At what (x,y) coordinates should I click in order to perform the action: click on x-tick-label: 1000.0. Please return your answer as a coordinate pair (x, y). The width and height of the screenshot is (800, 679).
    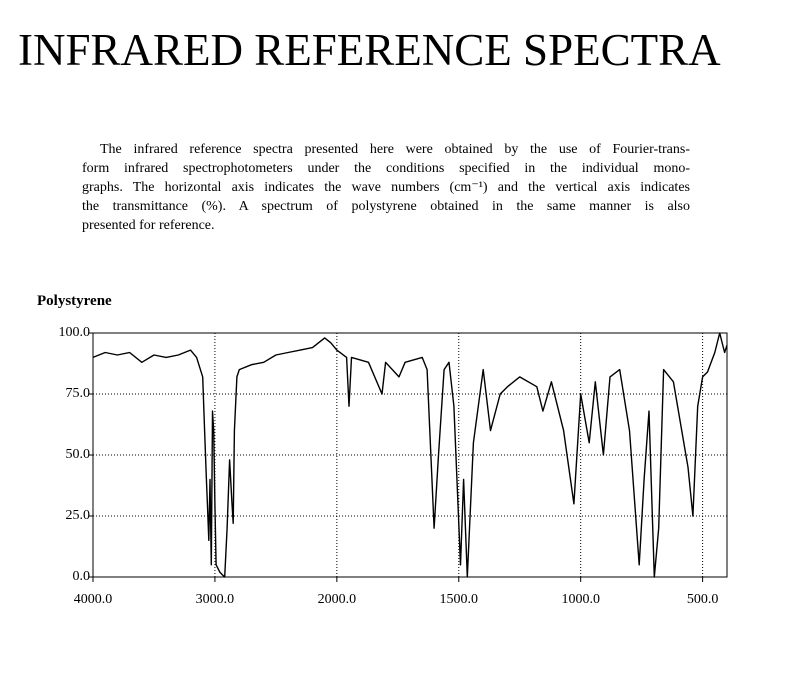
    Looking at the image, I should click on (580, 599).